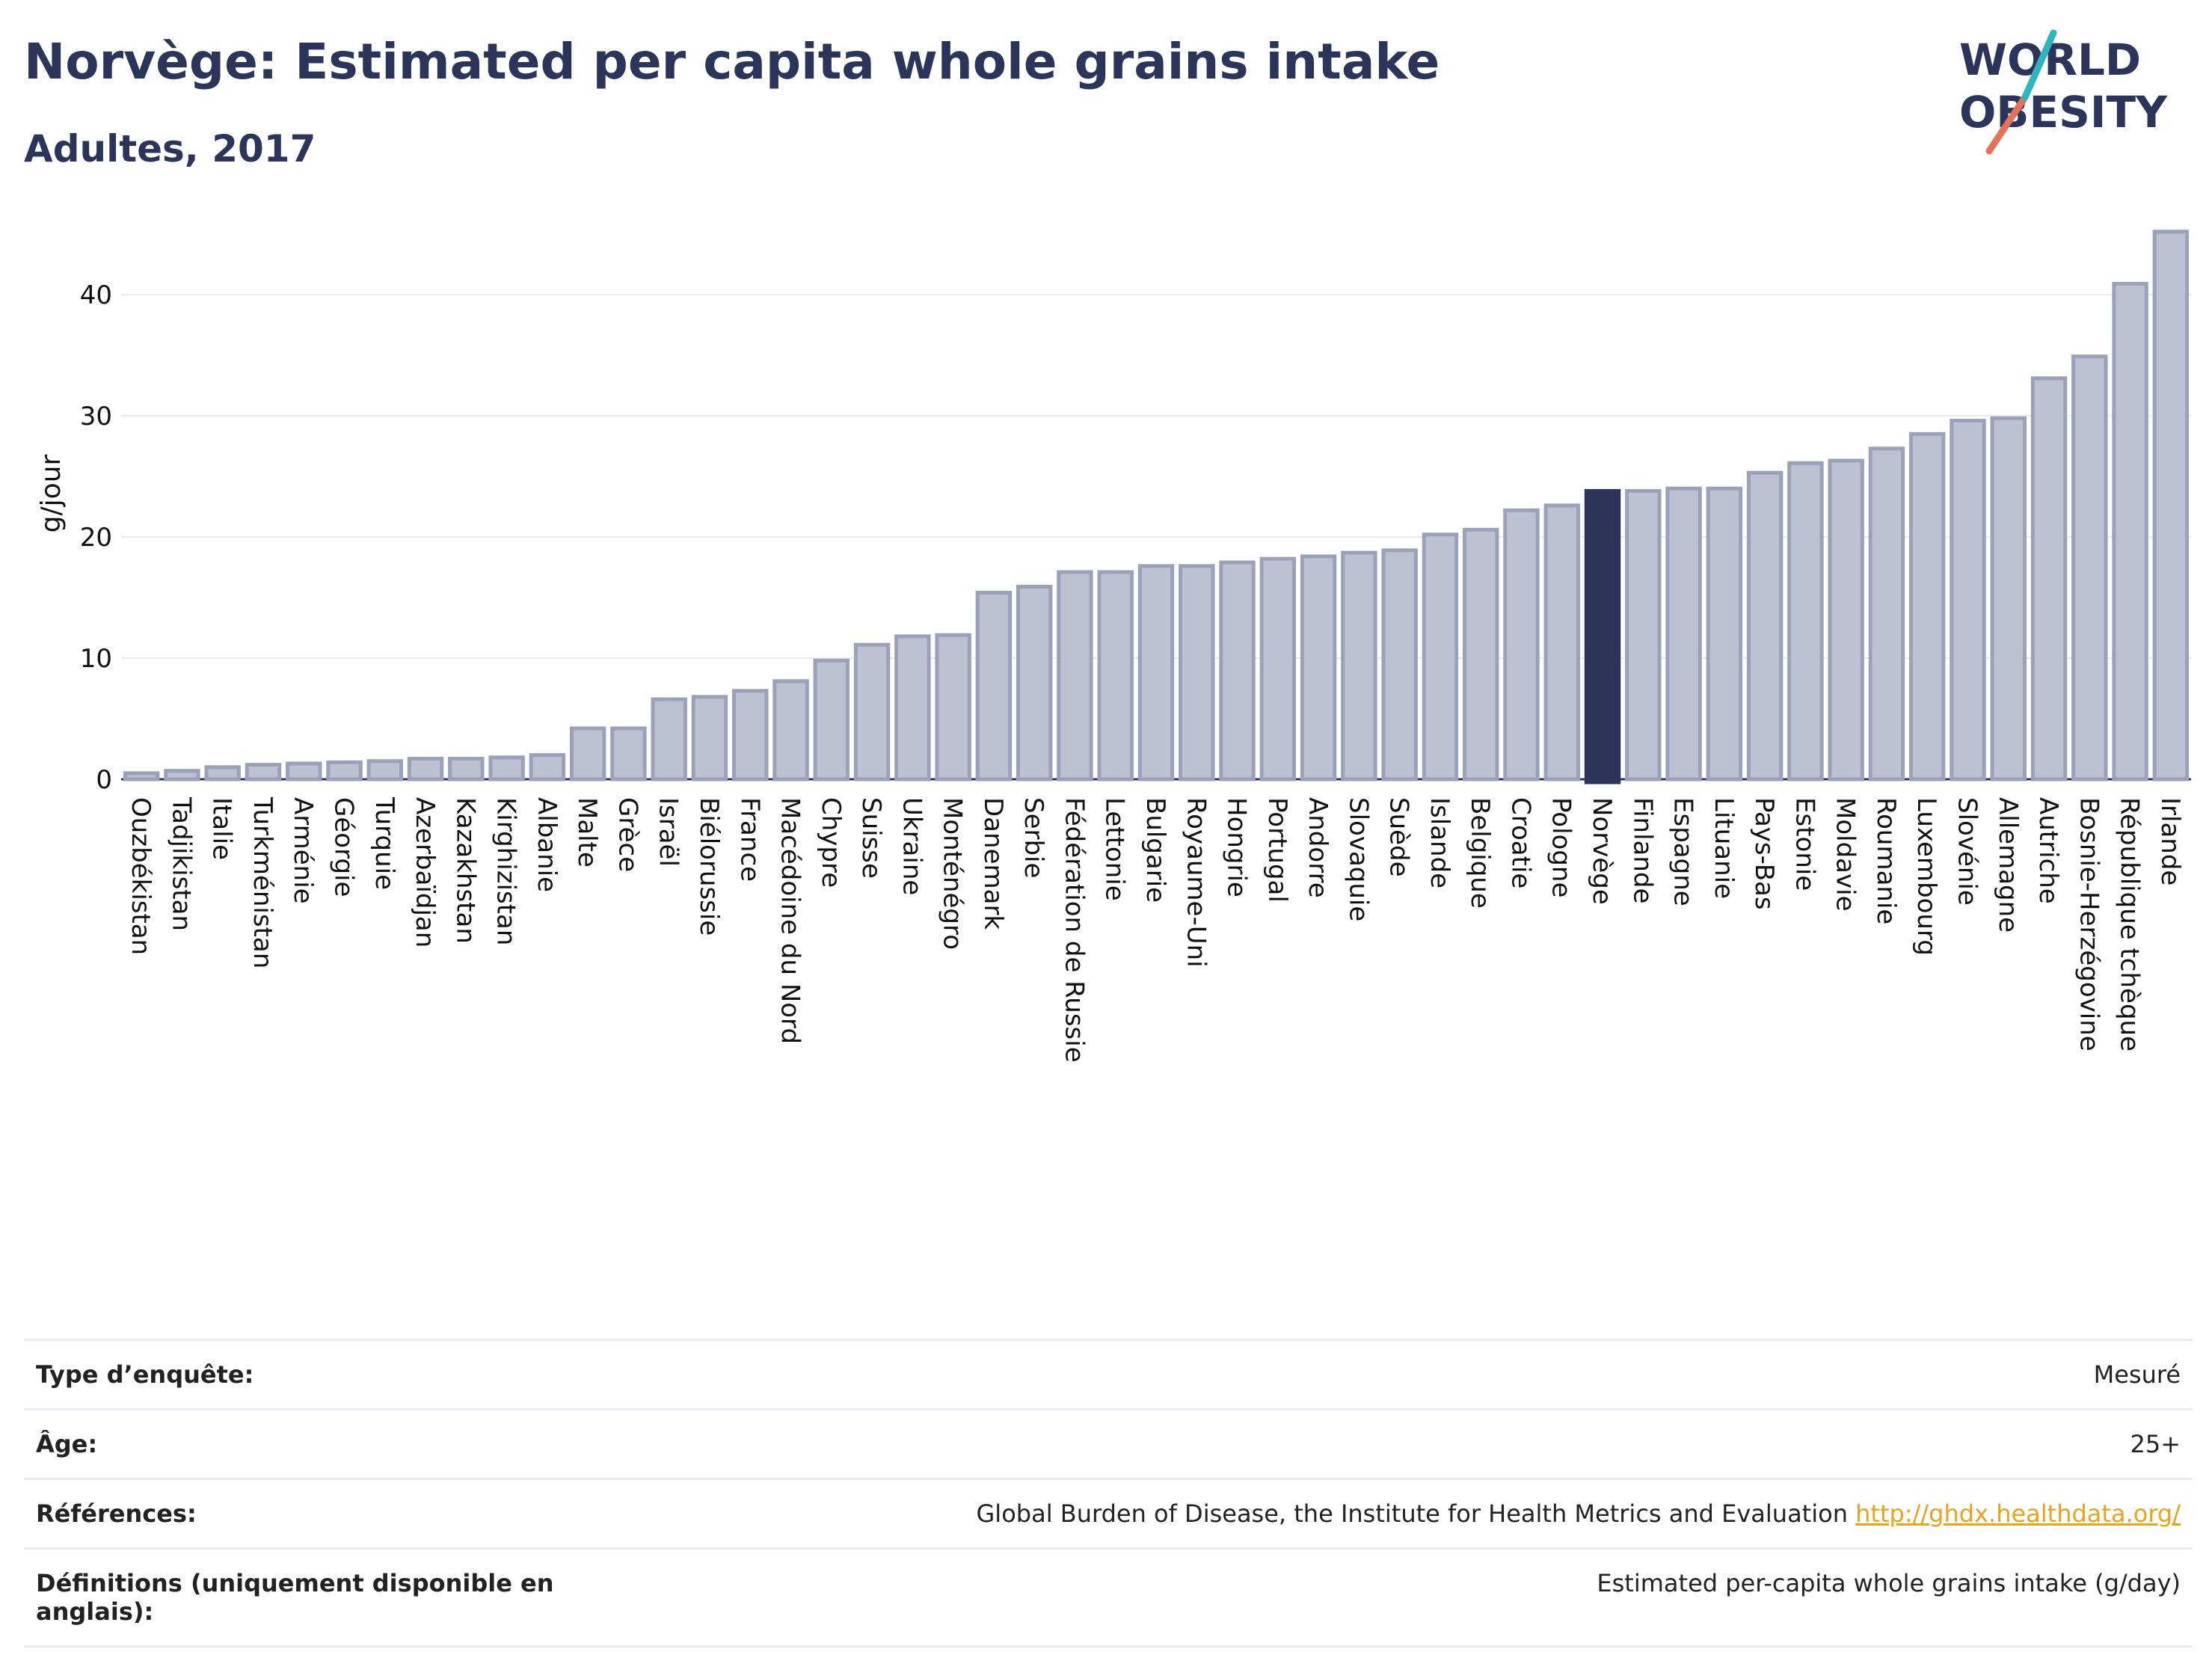  Describe the element at coordinates (1155, 850) in the screenshot. I see `x-tick-label-Bulgarie: Bulgarie` at that location.